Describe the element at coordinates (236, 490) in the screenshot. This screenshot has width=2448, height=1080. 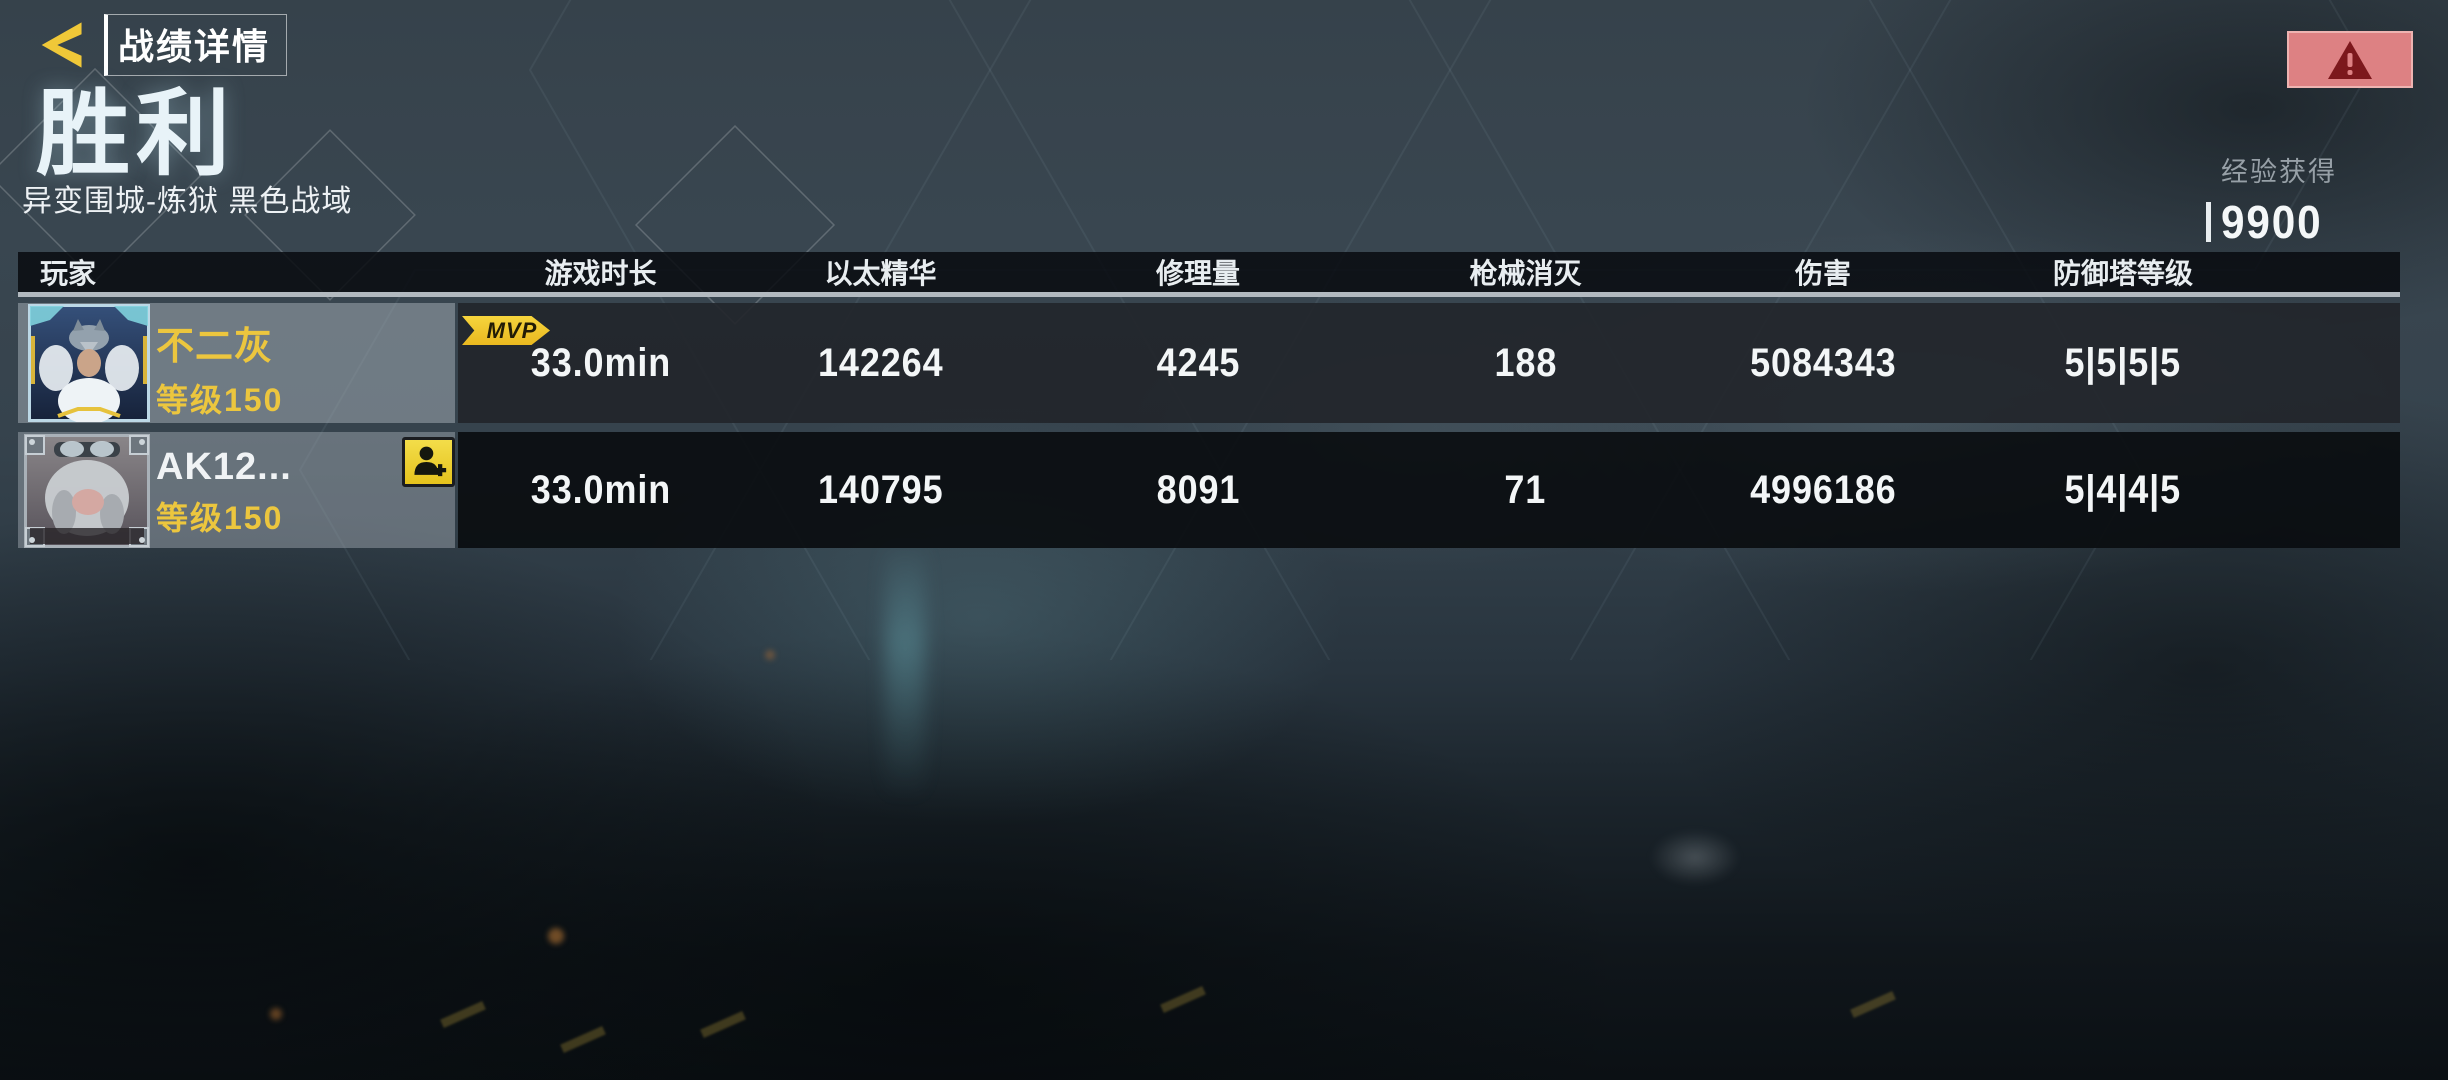
I see `player-card-cell: AK12... 等级150` at that location.